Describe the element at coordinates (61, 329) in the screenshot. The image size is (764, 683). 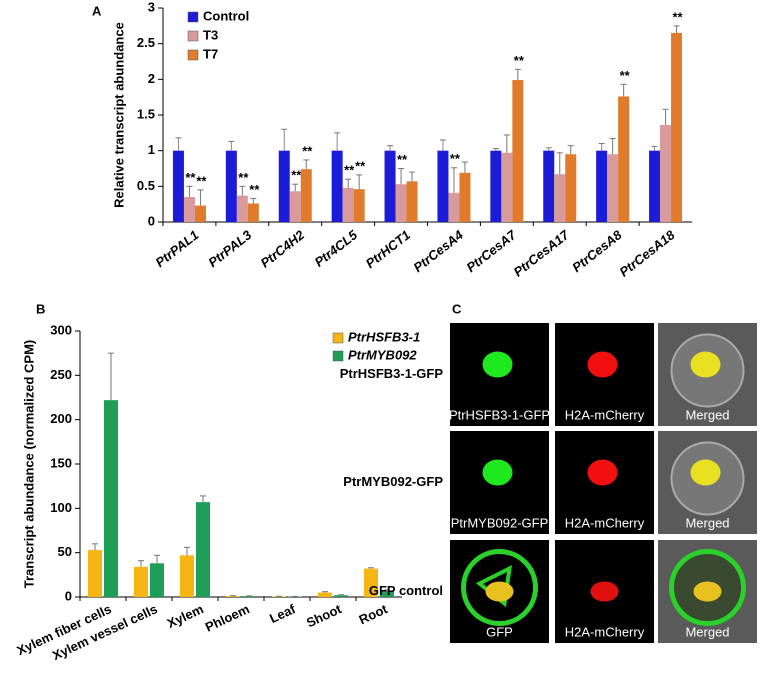
I see `y-tick-label: 300` at that location.